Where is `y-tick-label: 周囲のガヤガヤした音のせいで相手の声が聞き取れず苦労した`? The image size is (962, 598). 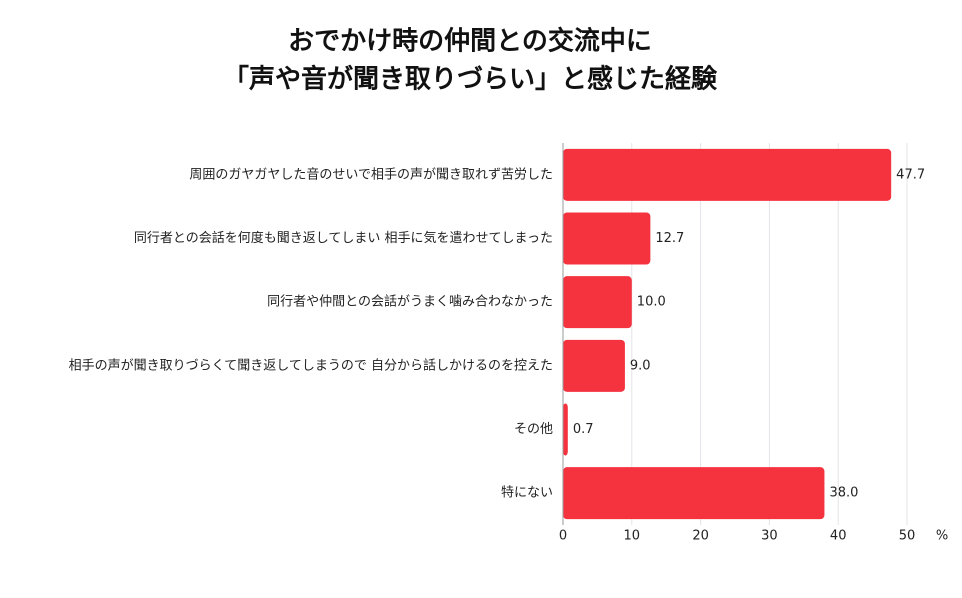 y-tick-label: 周囲のガヤガヤした音のせいで相手の声が聞き取れず苦労した is located at coordinates (371, 174).